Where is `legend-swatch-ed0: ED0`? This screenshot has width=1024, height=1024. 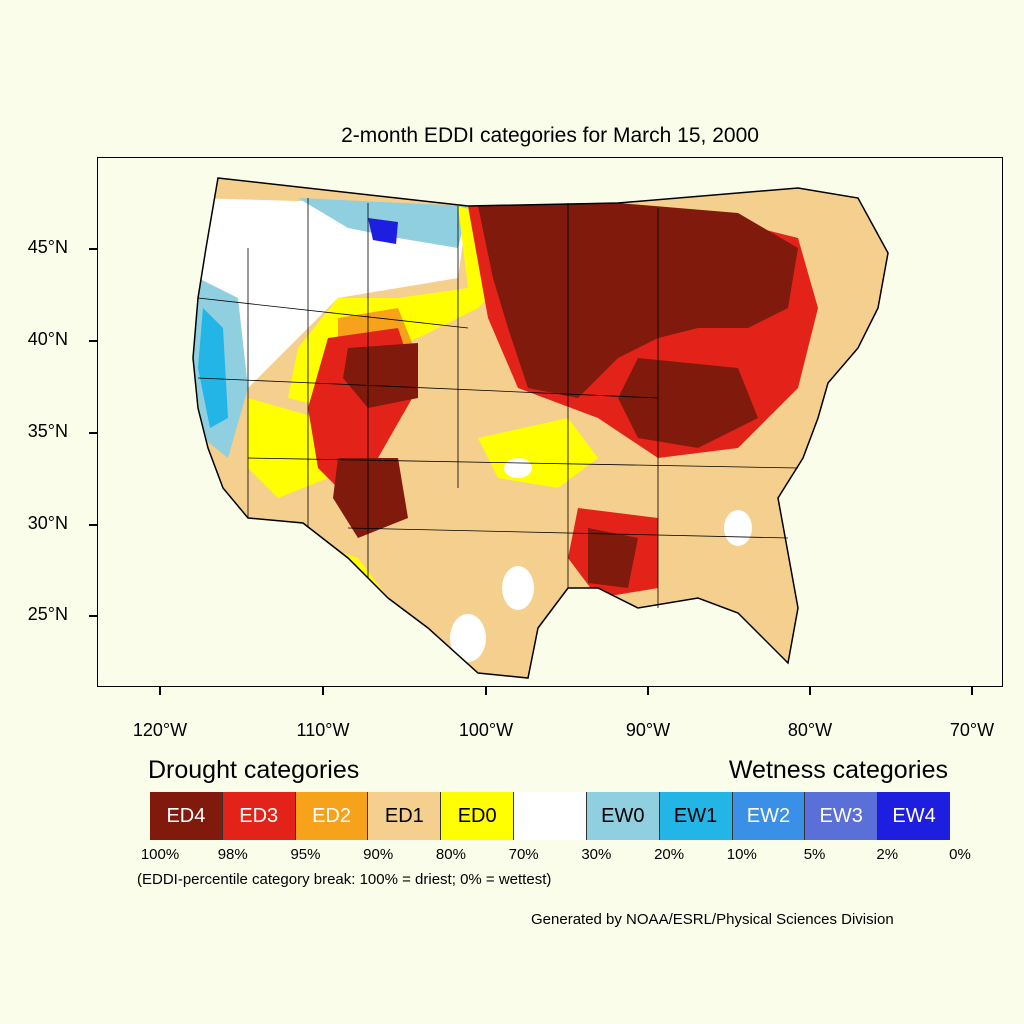 legend-swatch-ed0: ED0 is located at coordinates (478, 816).